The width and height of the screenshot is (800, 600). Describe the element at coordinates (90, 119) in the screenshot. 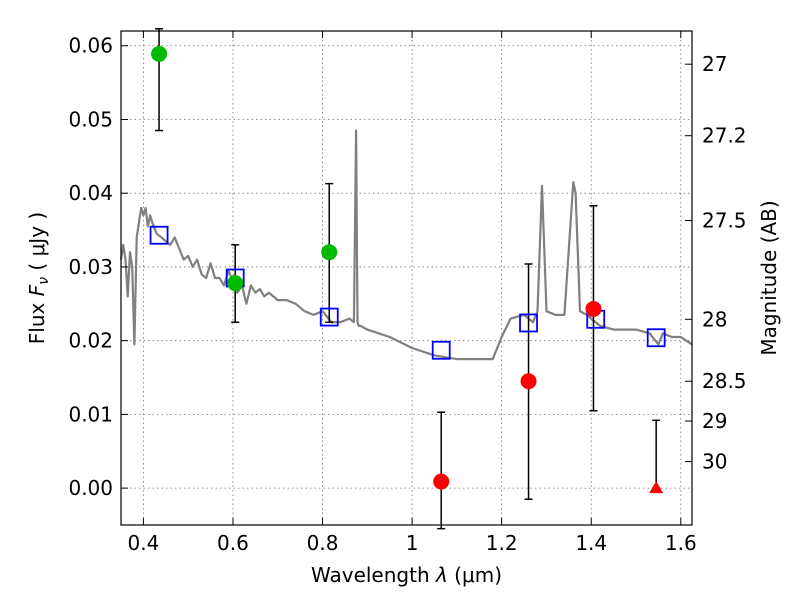

I see `y-tick-label: 0.05` at that location.